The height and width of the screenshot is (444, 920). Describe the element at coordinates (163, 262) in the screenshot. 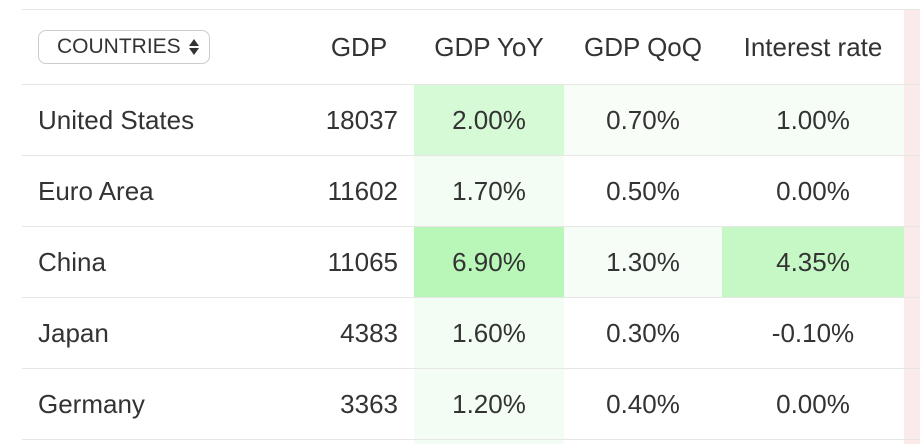

I see `country-name: China` at that location.